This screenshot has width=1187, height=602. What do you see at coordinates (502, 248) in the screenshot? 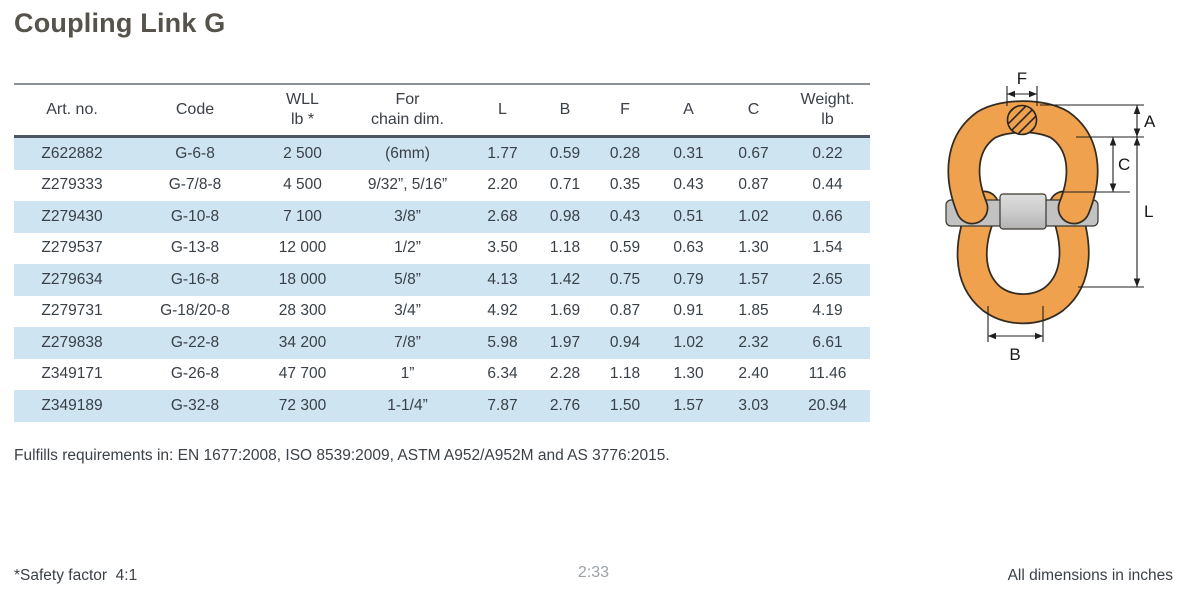
I see `table-cell: 3.50` at bounding box center [502, 248].